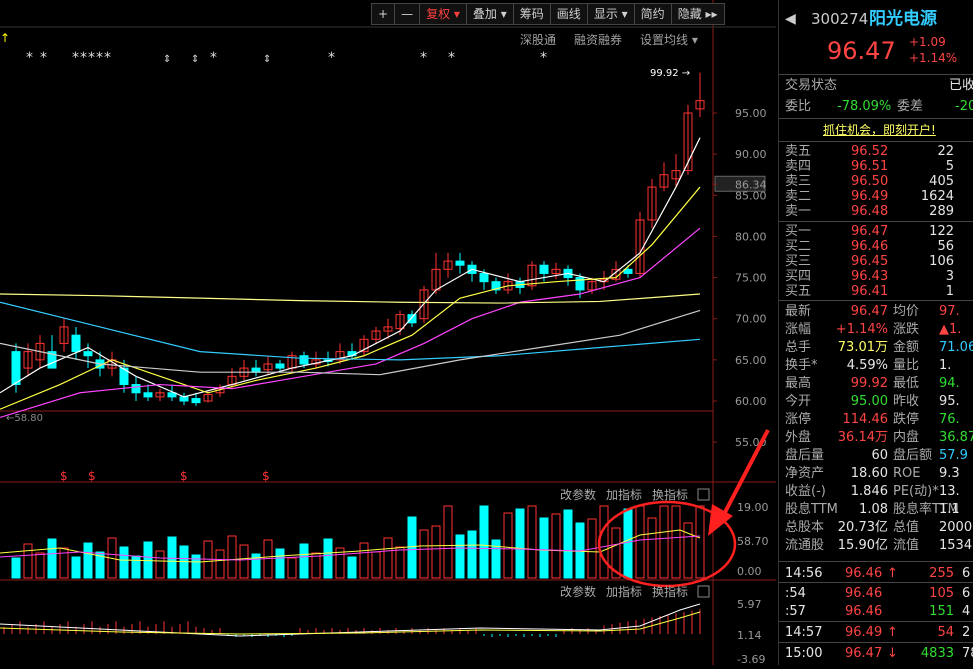 The height and width of the screenshot is (669, 973). Describe the element at coordinates (538, 40) in the screenshot. I see `sgt-link: 深股通` at that location.